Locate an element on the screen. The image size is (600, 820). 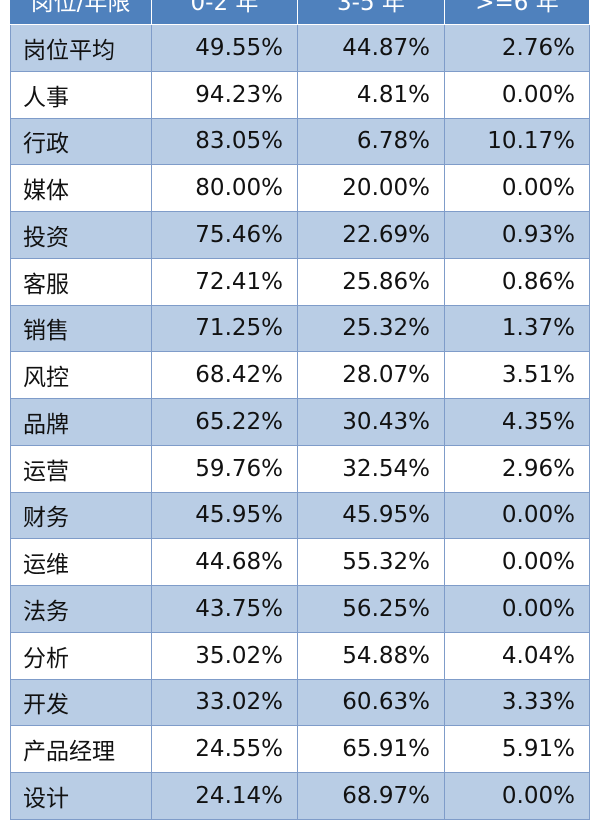
header-cell: 0-2 年 is located at coordinates (225, 12).